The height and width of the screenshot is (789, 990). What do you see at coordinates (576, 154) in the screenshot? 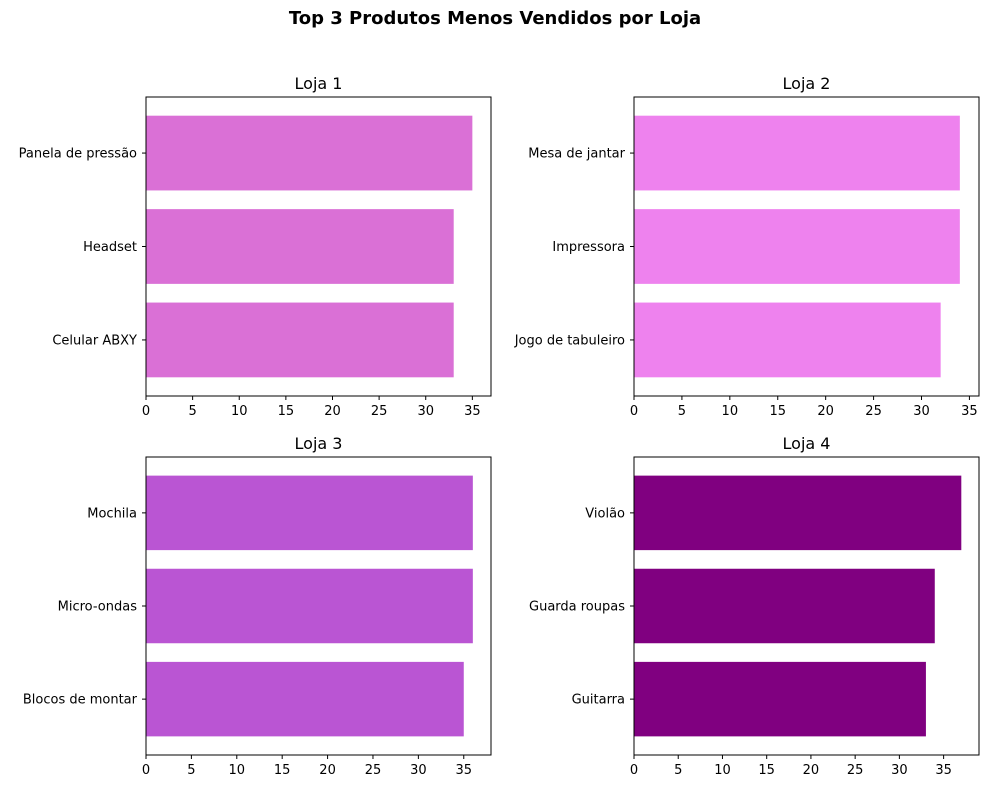
I see `y-tick-label: Mesa de jantar` at bounding box center [576, 154].